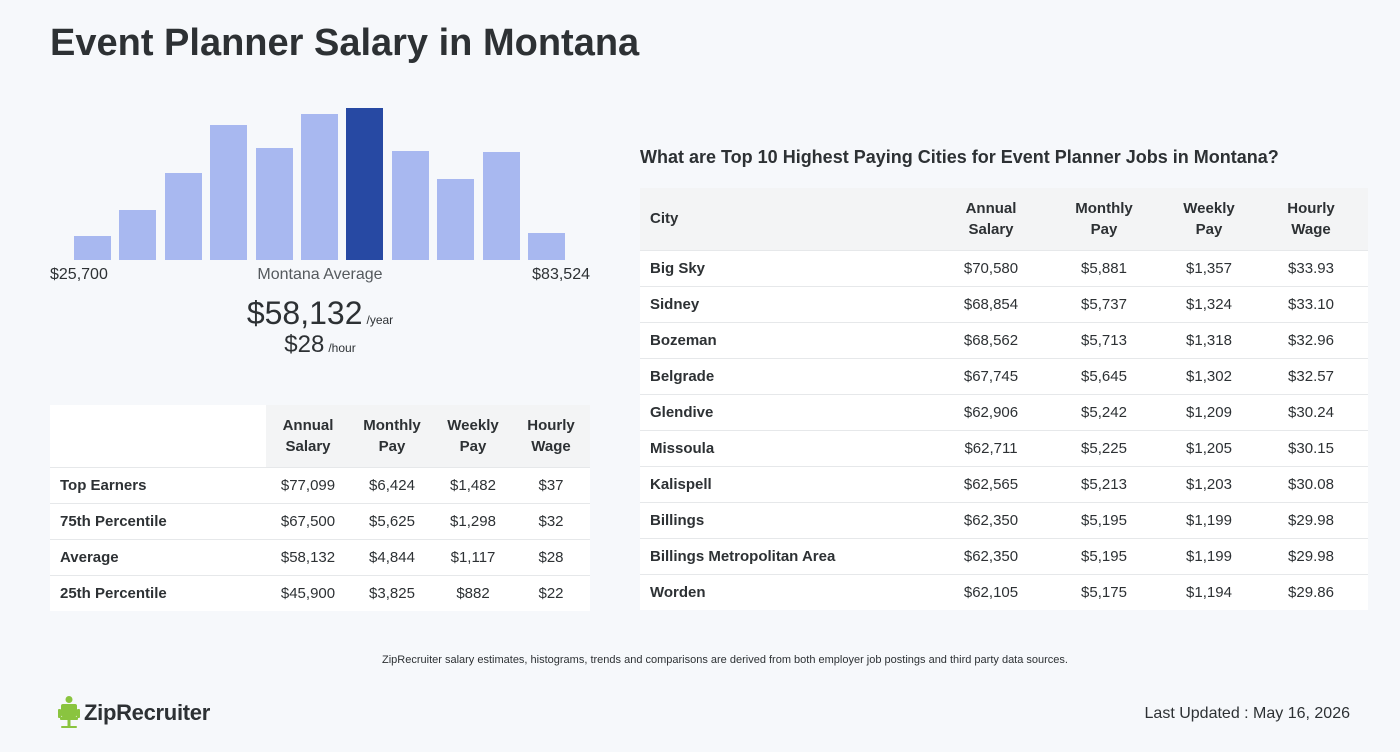 The image size is (1400, 752). Describe the element at coordinates (1104, 375) in the screenshot. I see `cell-value: $5,645` at that location.